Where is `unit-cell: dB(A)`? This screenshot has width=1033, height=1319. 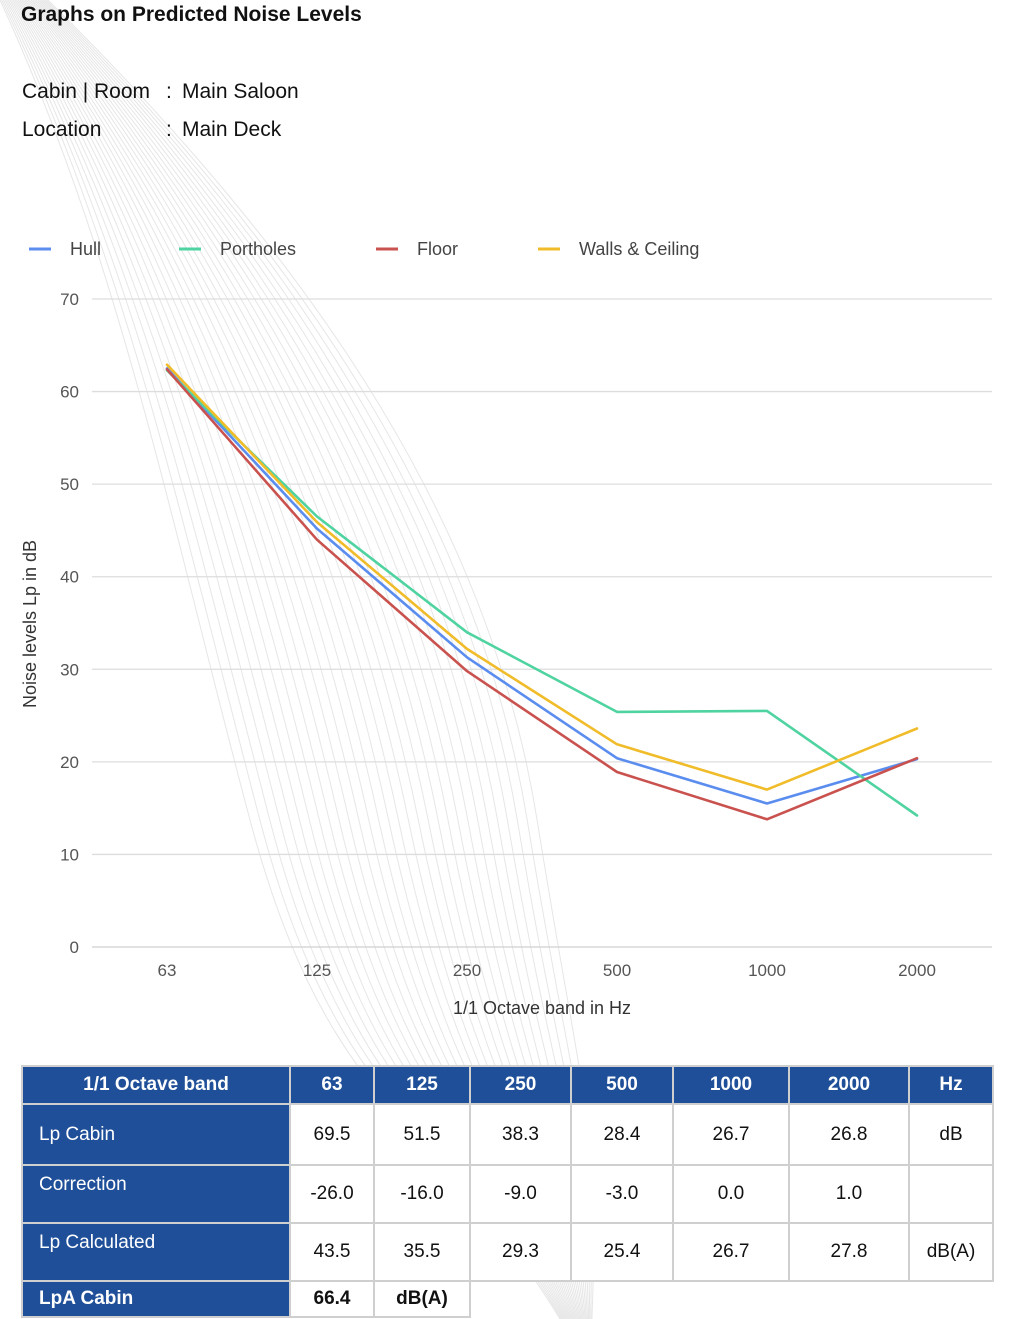
unit-cell: dB(A) is located at coordinates (951, 1252).